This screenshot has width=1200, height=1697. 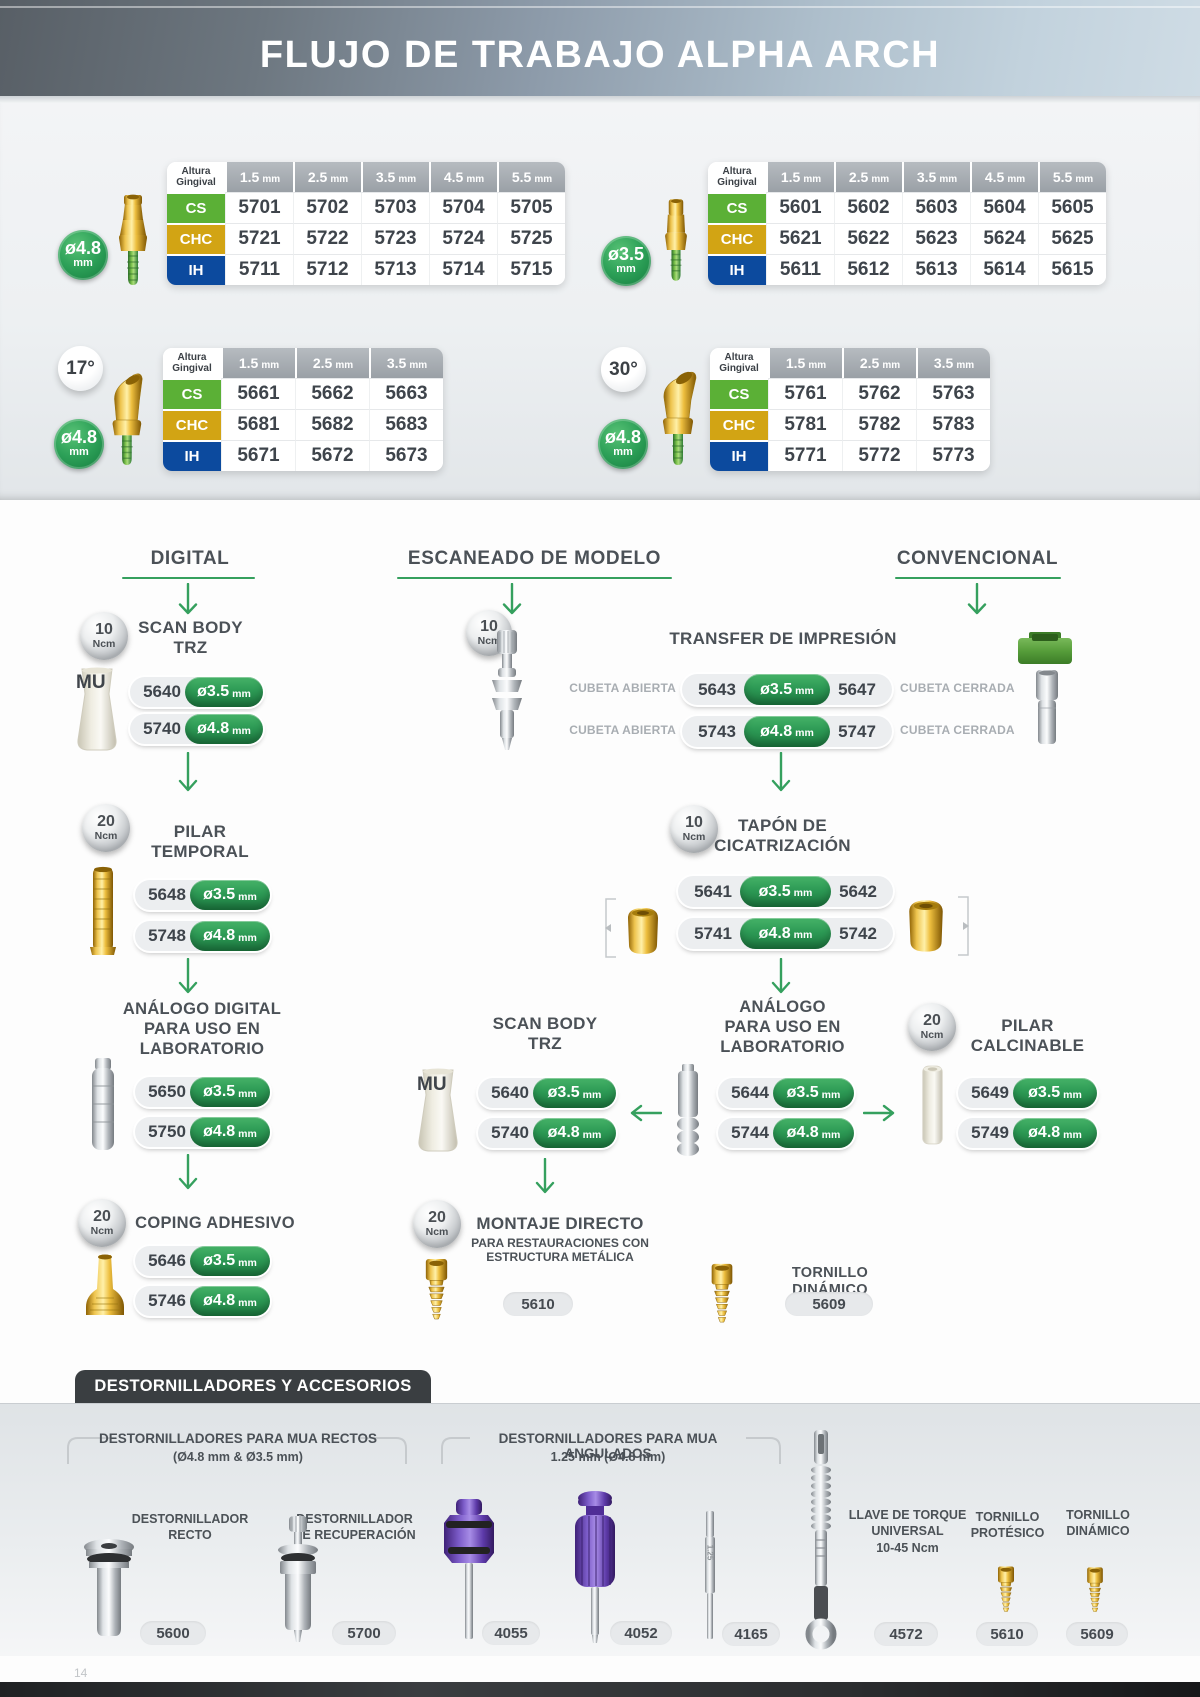 I want to click on node-title-analogo-lab: ANÁLOGO PARA USO EN LABORATORIO, so click(x=782, y=1027).